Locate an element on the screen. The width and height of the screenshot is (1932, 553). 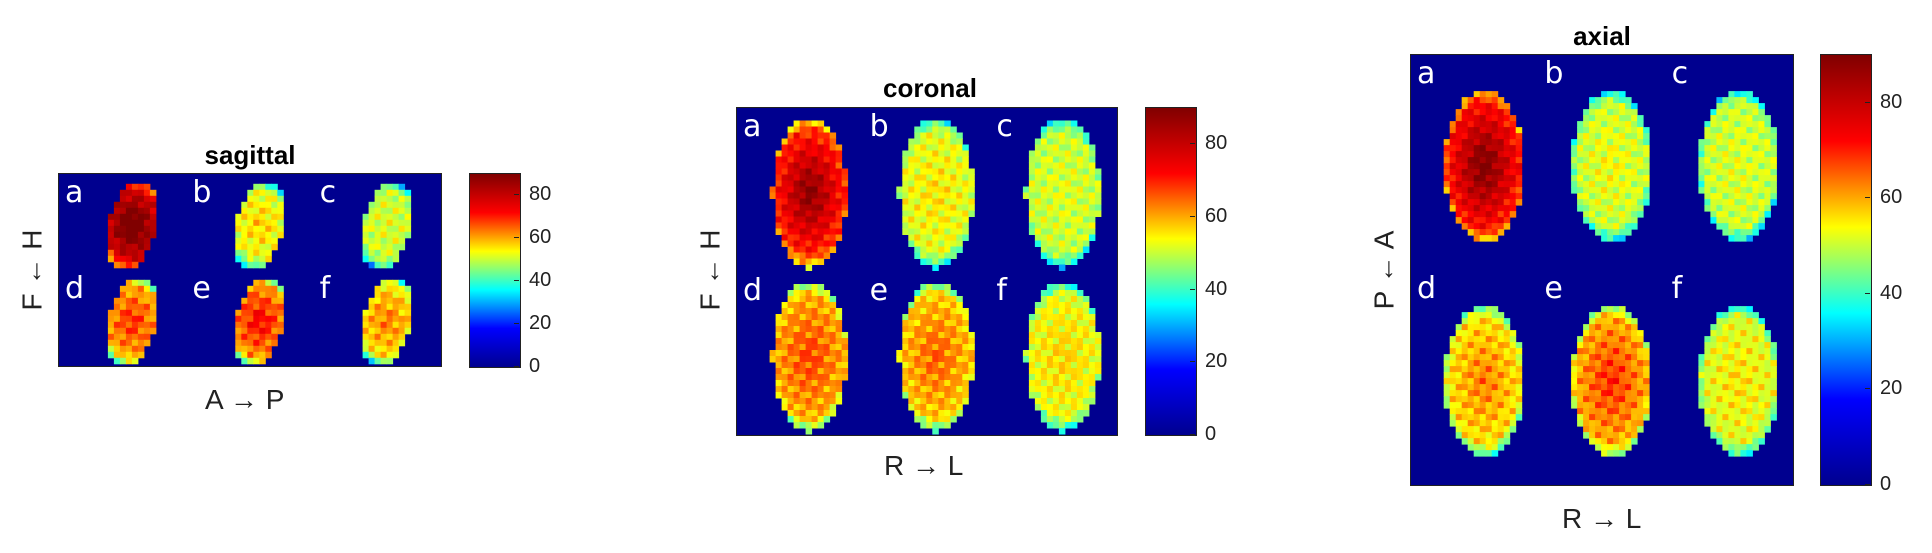
panel-title: sagittal is located at coordinates (250, 155).